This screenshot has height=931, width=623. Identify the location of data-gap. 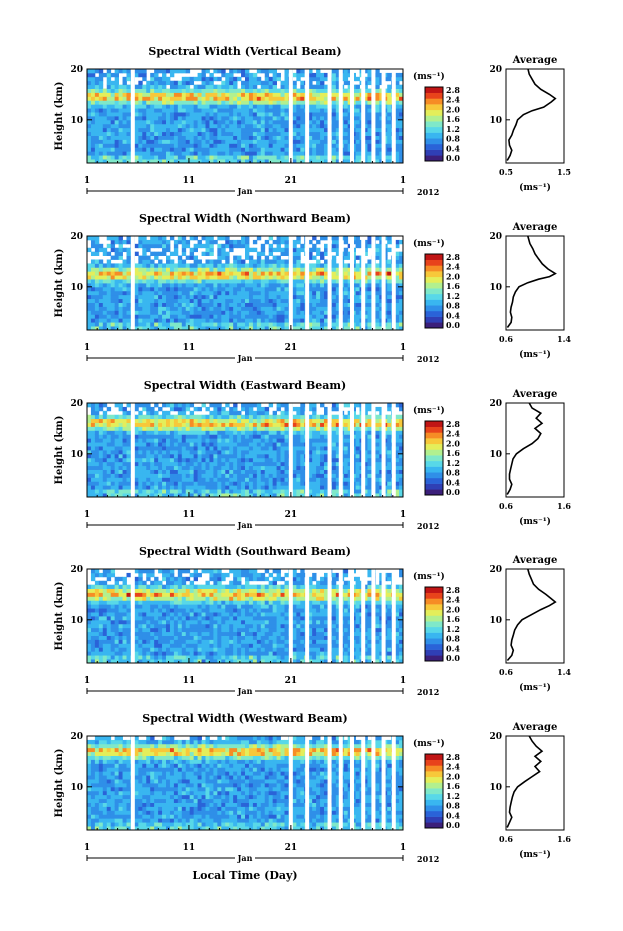
(132, 283).